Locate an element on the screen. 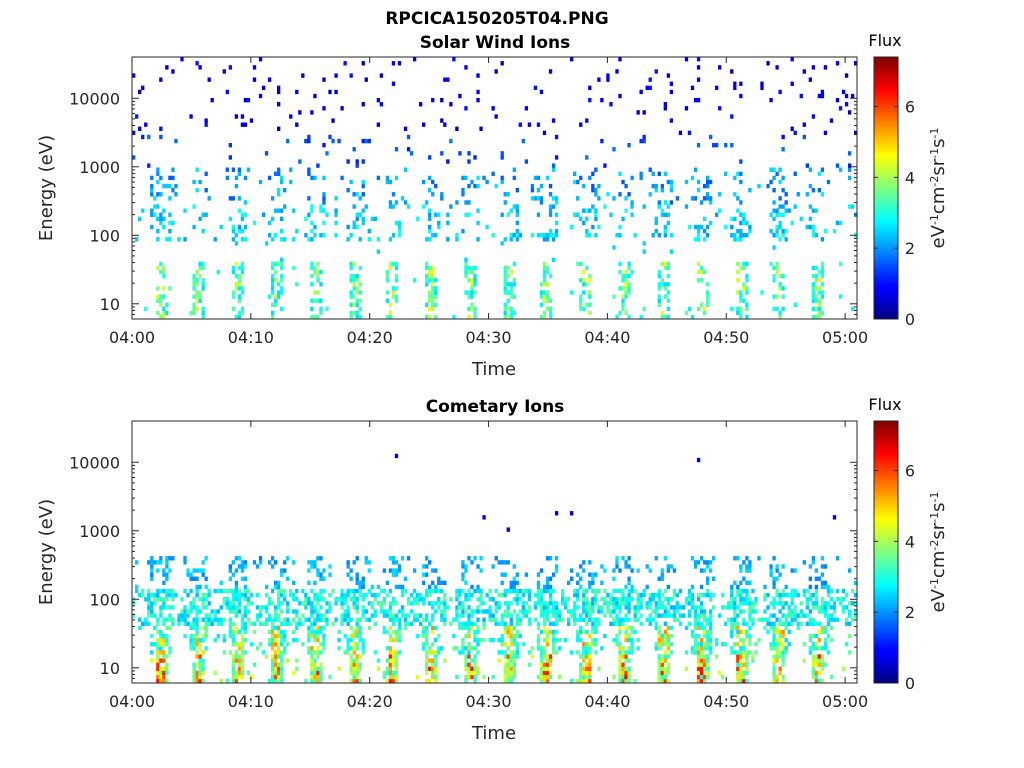 The image size is (1024, 768). colorbar-tick-label: 2 is located at coordinates (910, 612).